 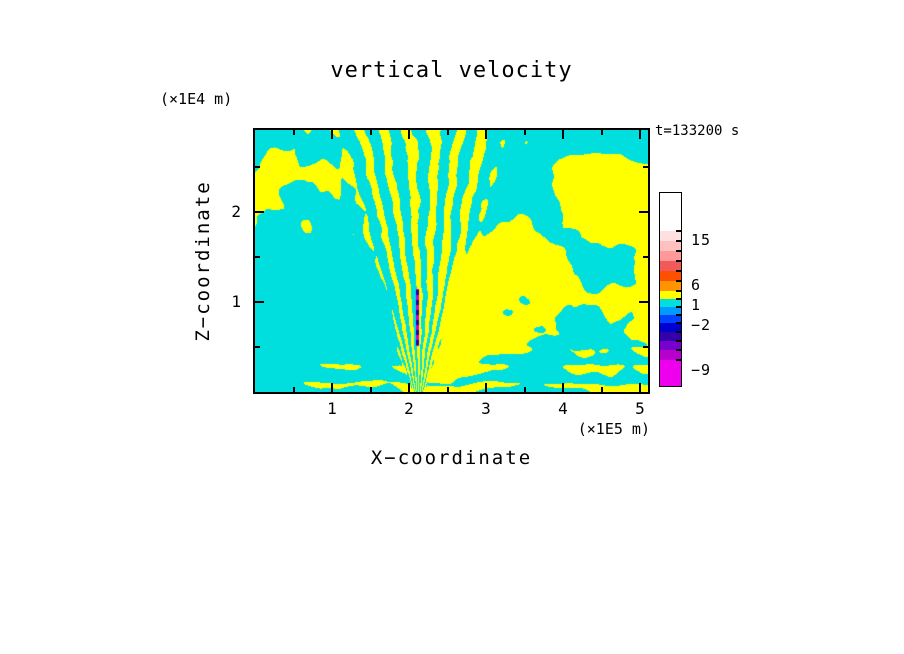 I want to click on x-tick-label: 3, so click(x=486, y=408).